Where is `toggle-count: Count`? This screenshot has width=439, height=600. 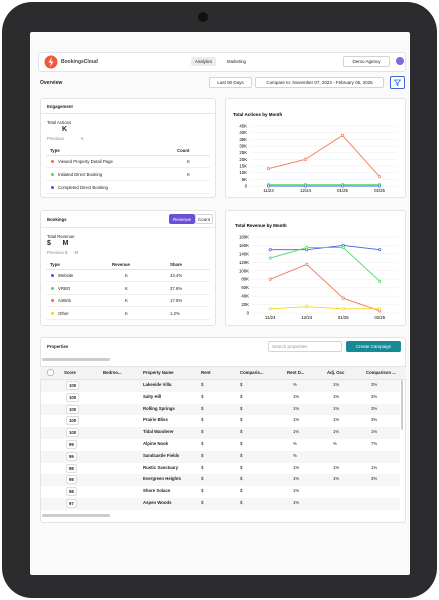
toggle-count: Count is located at coordinates (204, 219).